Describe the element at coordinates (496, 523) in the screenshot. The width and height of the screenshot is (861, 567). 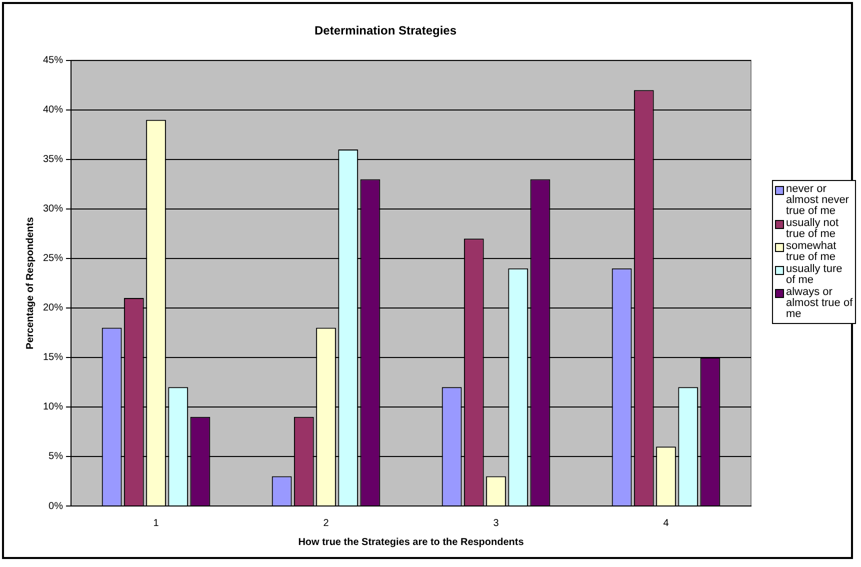
I see `x-tick-label: 3` at that location.